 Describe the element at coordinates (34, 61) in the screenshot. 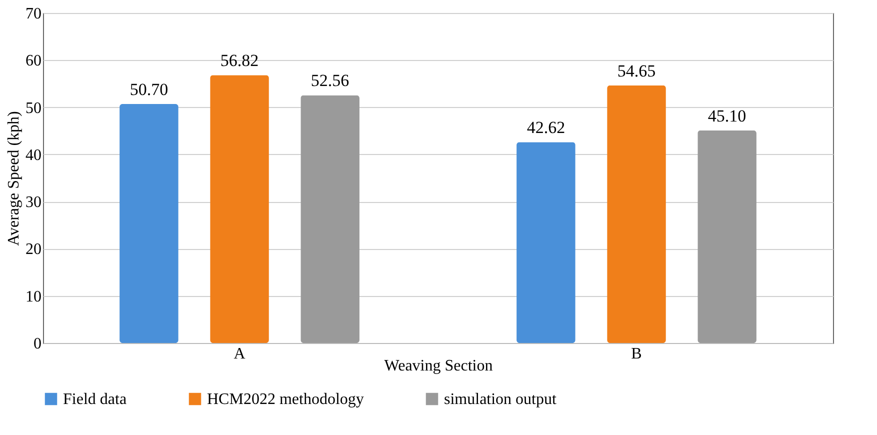

I see `y-tick-label: 60` at that location.